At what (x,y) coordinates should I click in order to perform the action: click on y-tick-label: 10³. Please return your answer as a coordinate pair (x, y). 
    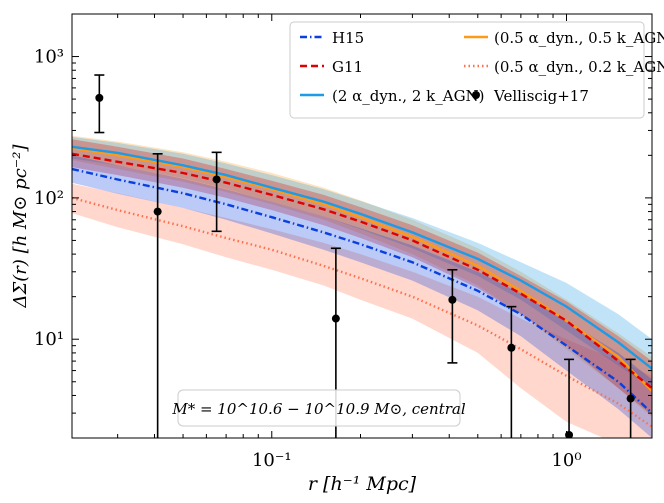
    Looking at the image, I should click on (49, 57).